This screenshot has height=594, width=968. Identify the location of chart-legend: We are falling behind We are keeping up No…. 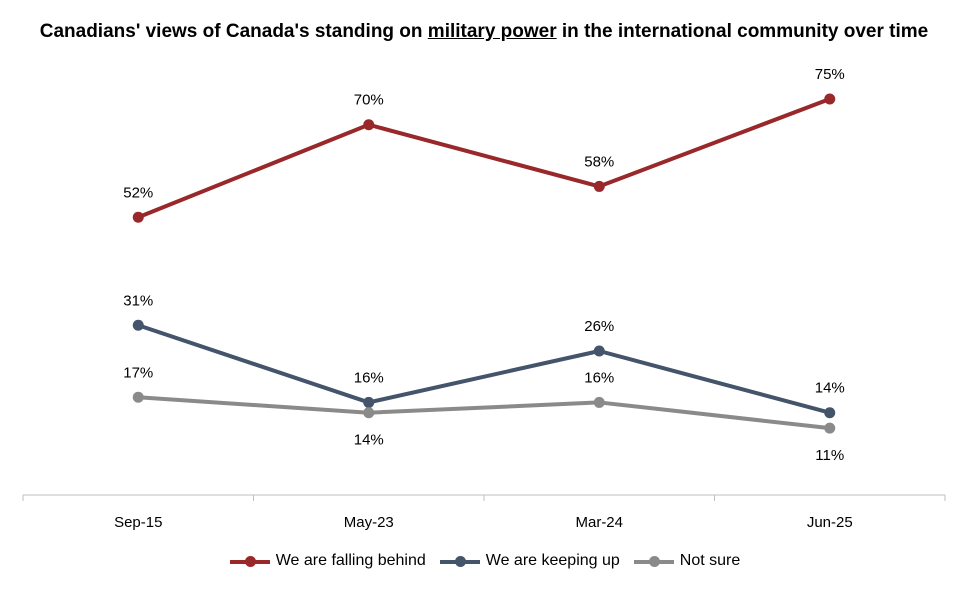
(484, 561).